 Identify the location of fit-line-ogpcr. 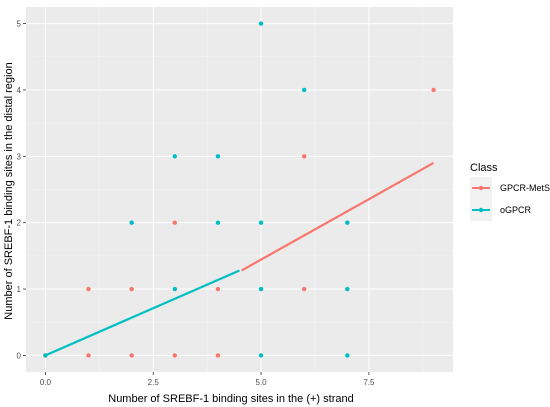
(142, 313).